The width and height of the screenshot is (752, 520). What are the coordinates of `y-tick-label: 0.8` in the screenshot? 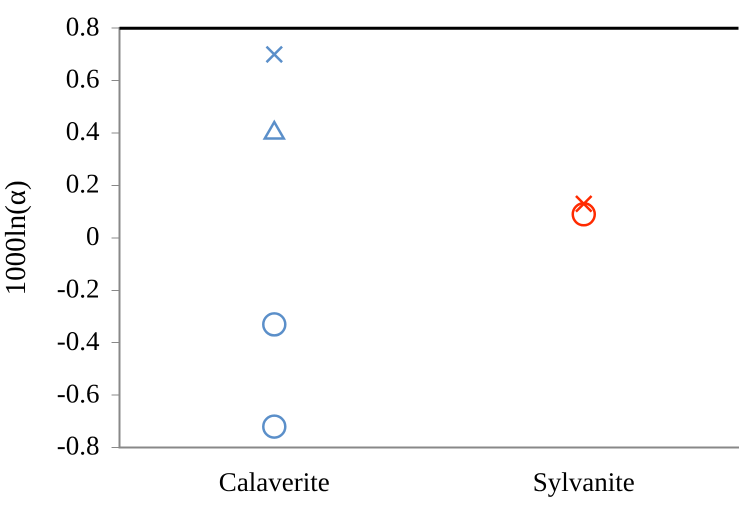 It's located at (83, 26).